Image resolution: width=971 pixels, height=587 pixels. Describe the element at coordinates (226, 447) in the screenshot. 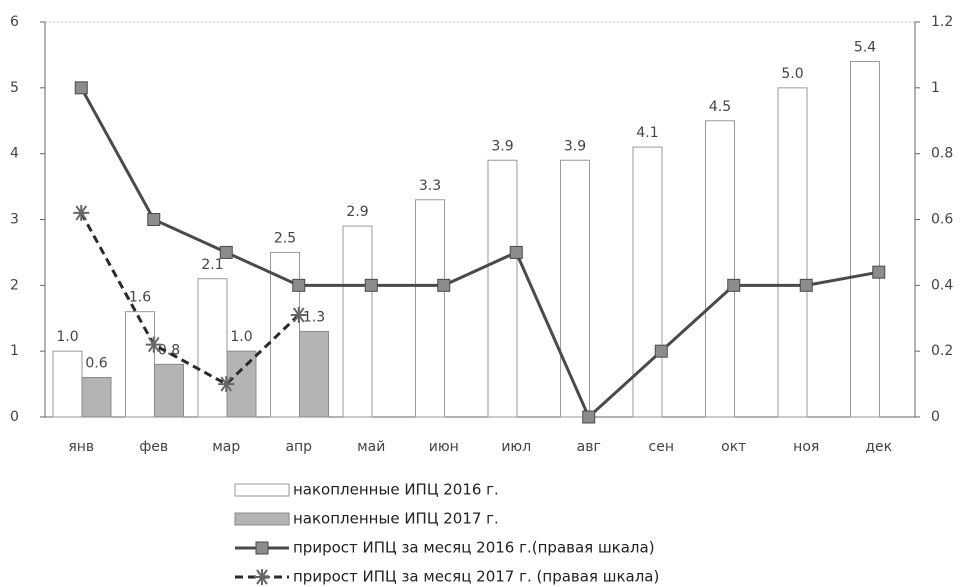

I see `x-tick-label: мар` at that location.